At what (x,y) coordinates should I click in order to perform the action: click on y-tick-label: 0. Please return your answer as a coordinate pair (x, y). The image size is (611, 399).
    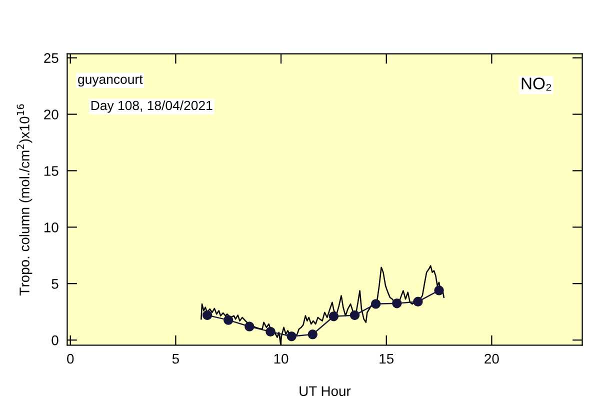
    Looking at the image, I should click on (55, 340).